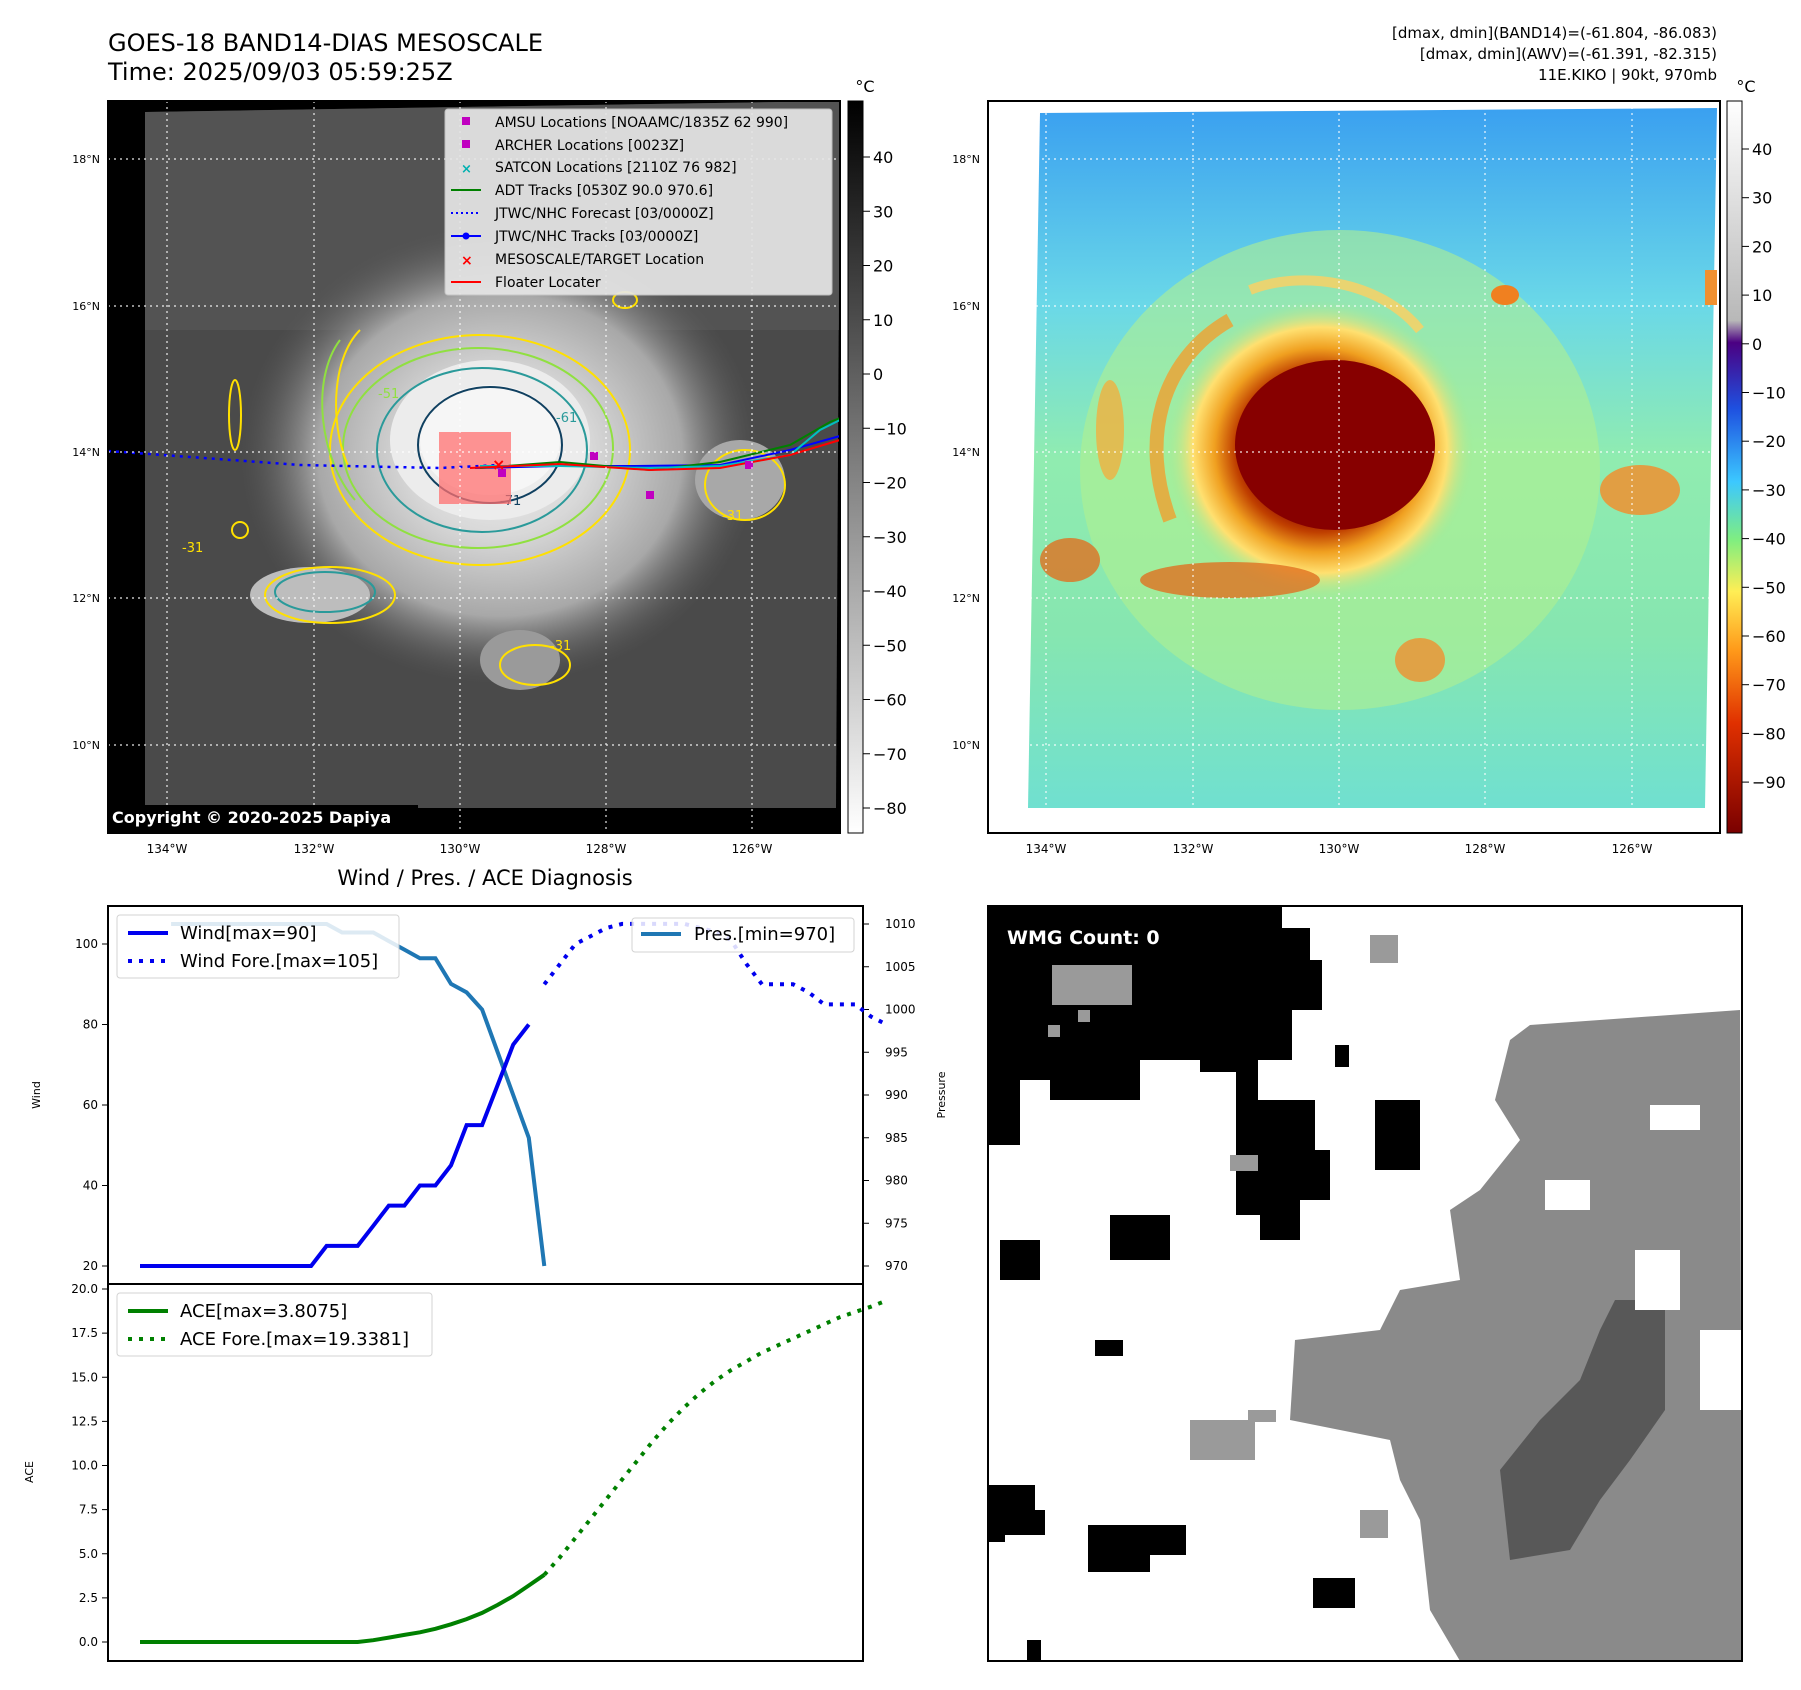  Describe the element at coordinates (966, 452) in the screenshot. I see `r-lat-label-14: 14°N` at that location.